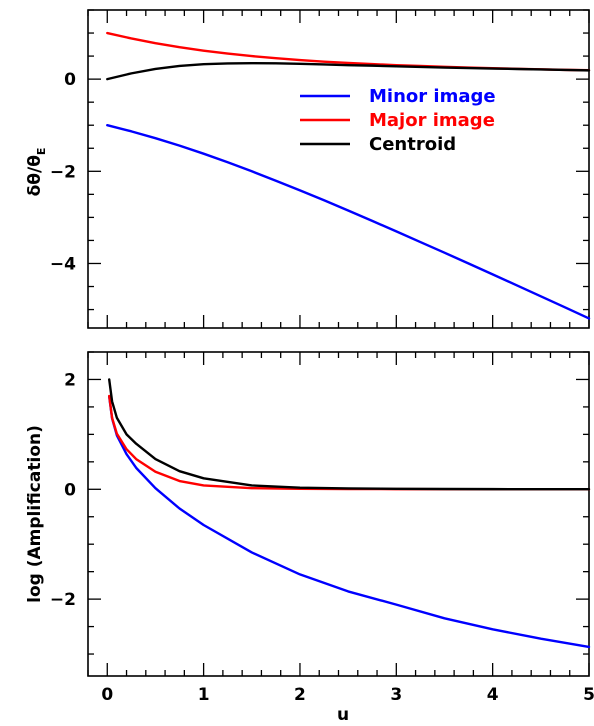 The image size is (594, 726). I want to click on legend-label-minor-image: Minor image, so click(432, 96).